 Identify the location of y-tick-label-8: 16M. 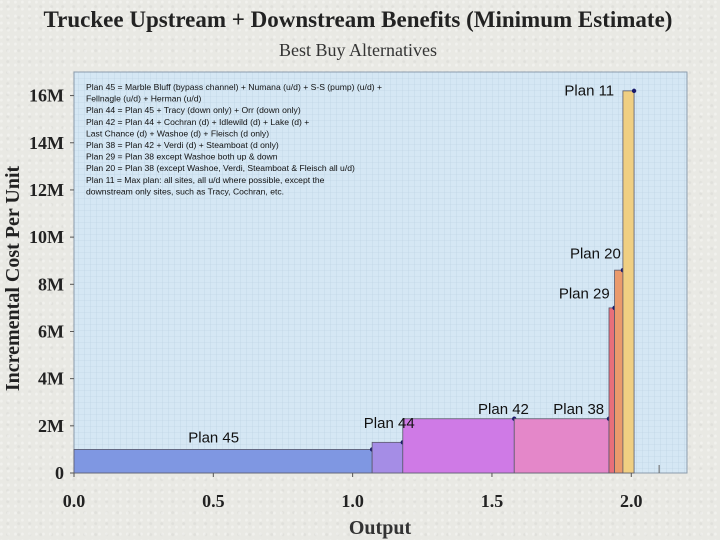
(46, 96).